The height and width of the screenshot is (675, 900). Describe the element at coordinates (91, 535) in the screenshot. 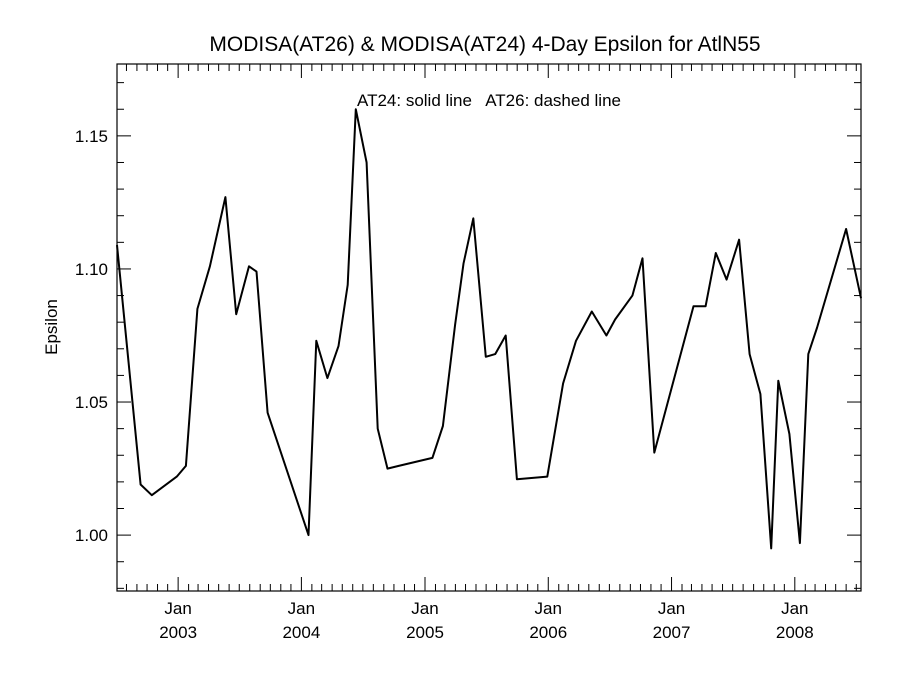

I see `y-tick-label: 1.00` at that location.